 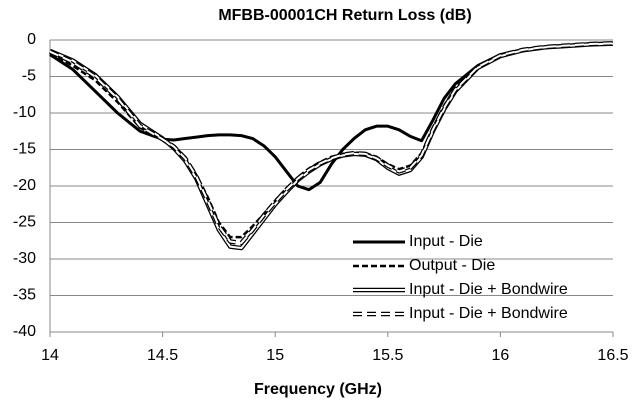 I want to click on y-tick-label: -25, so click(x=24, y=222).